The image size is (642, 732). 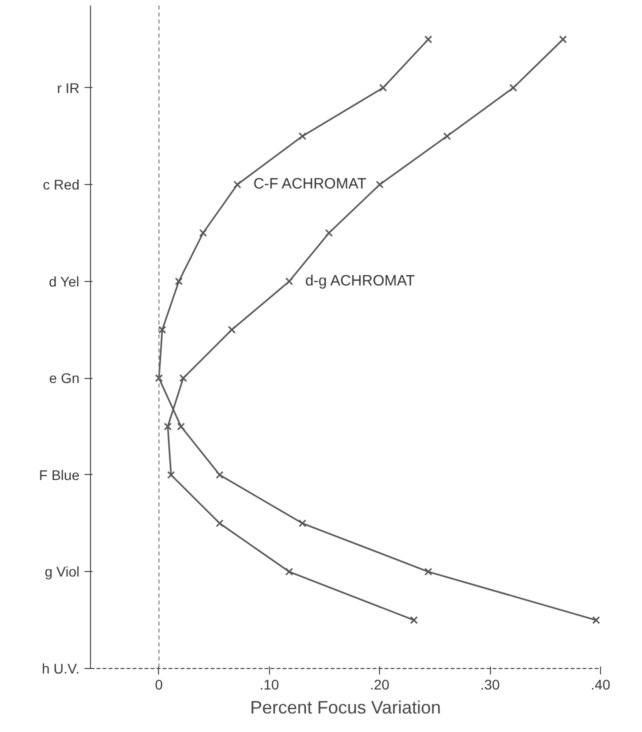 What do you see at coordinates (270, 684) in the screenshot?
I see `x-tick-label: .10` at bounding box center [270, 684].